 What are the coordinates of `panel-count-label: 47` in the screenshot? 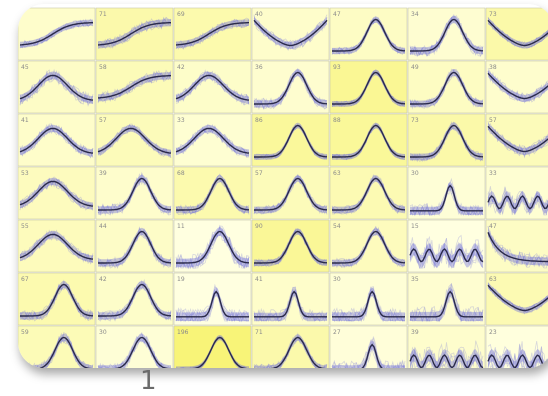 It's located at (337, 14).